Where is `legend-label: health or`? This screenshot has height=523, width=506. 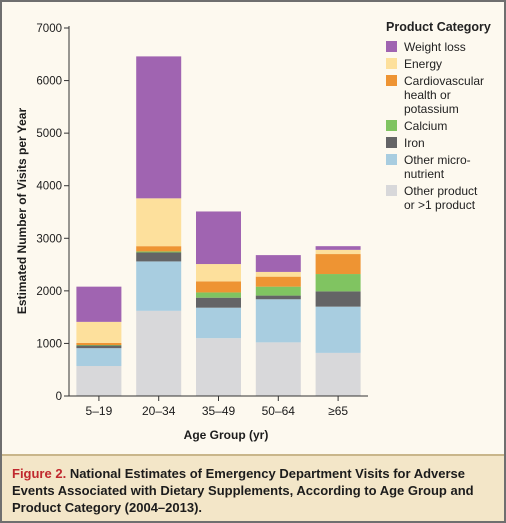 legend-label: health or is located at coordinates (427, 95).